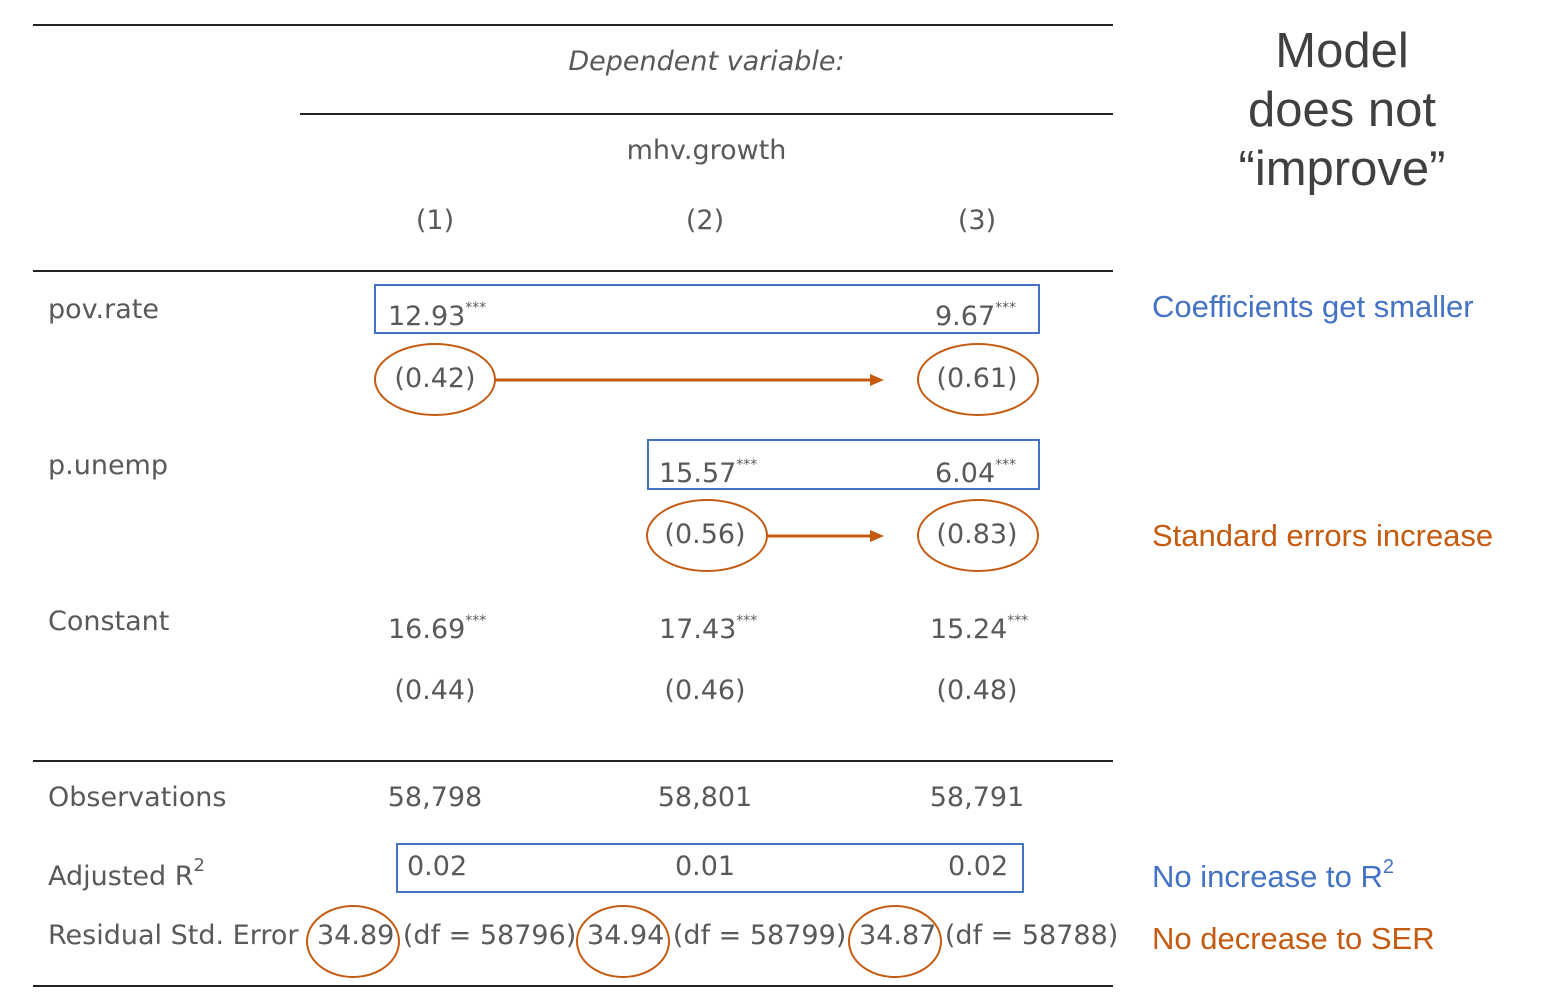  Describe the element at coordinates (690, 380) in the screenshot. I see `arrow-pov-rate-se` at that location.